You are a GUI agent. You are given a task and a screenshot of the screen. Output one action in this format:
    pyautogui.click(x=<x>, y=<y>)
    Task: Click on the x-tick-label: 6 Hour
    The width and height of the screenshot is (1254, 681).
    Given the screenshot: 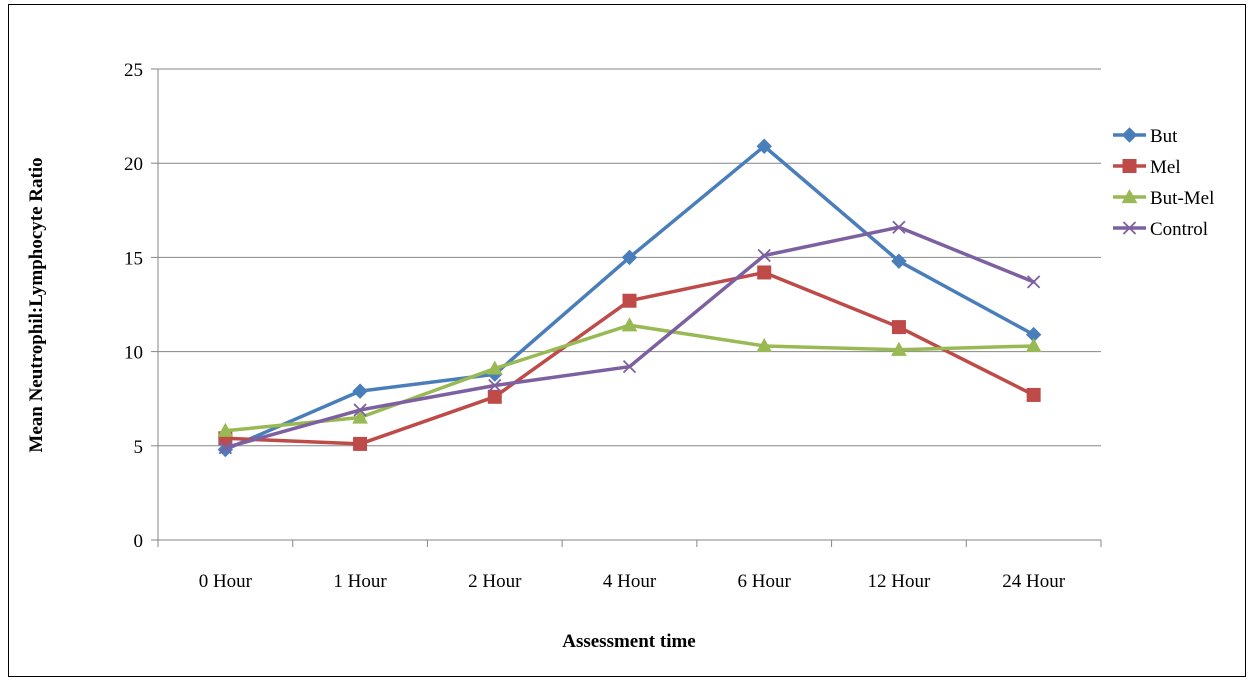 What is the action you would take?
    pyautogui.click(x=765, y=581)
    